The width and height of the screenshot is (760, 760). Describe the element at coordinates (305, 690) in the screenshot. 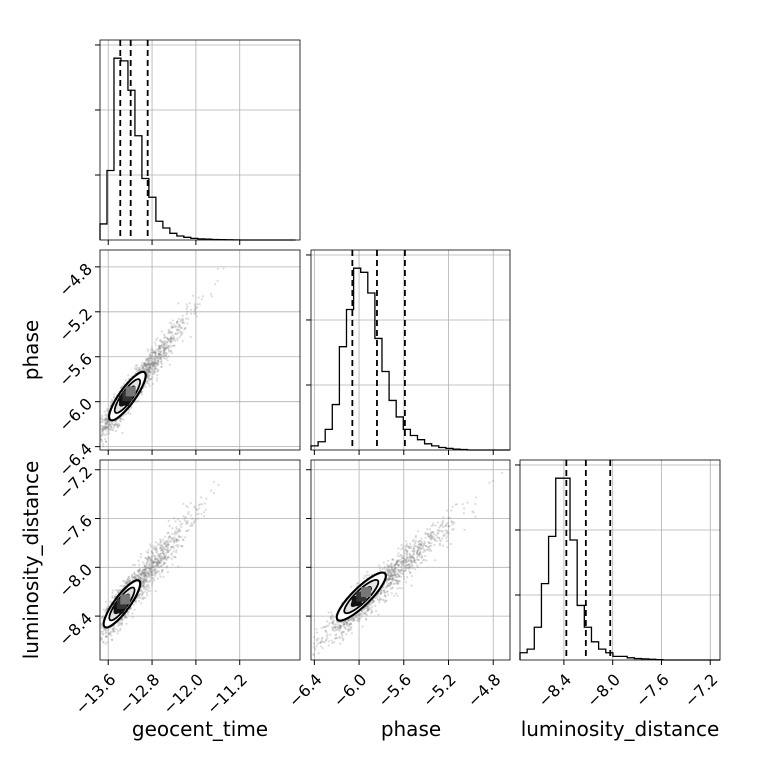

I see `x-tick-label: −6.4` at that location.